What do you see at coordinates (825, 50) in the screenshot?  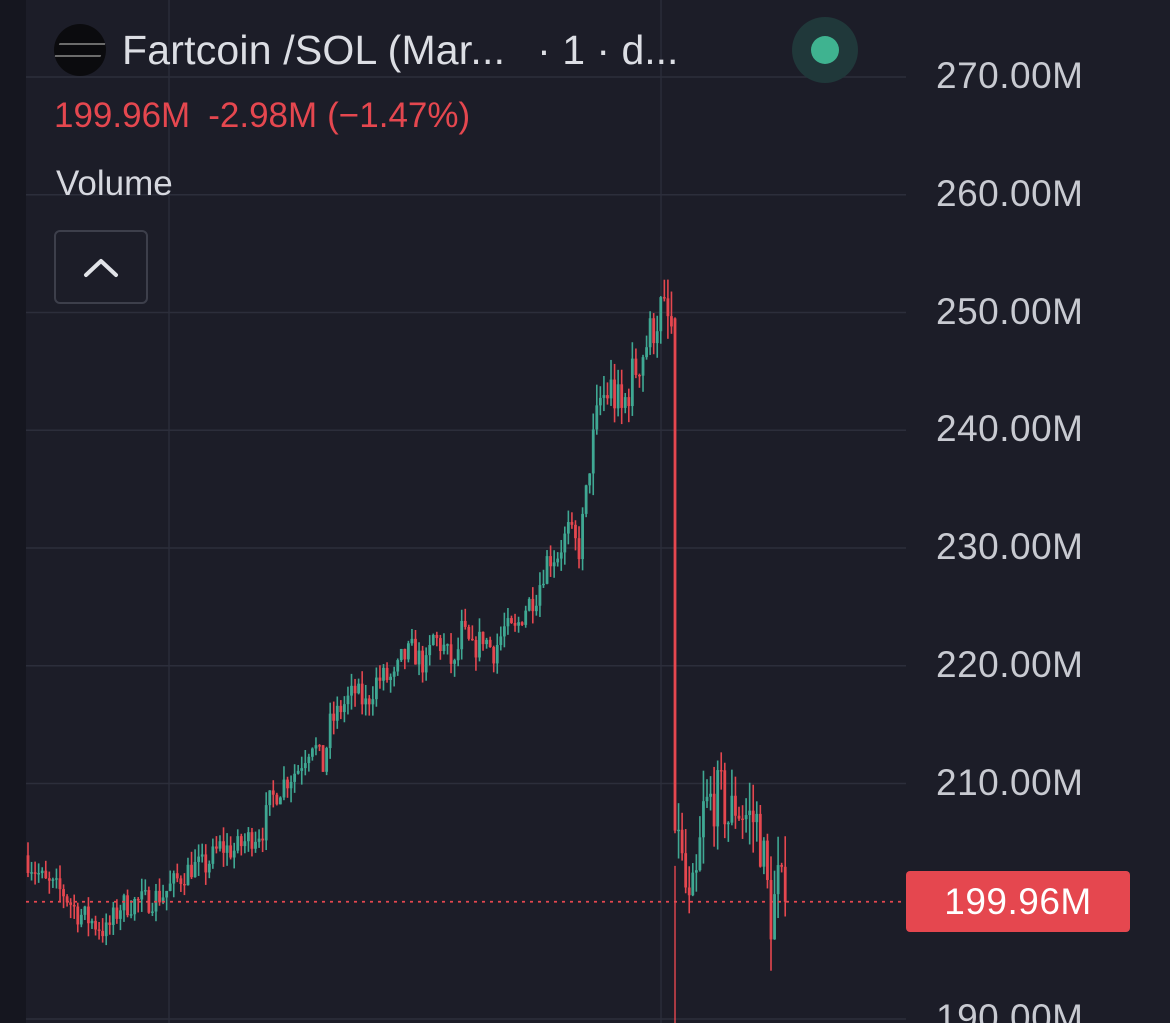 I see `live-status-dot-icon` at bounding box center [825, 50].